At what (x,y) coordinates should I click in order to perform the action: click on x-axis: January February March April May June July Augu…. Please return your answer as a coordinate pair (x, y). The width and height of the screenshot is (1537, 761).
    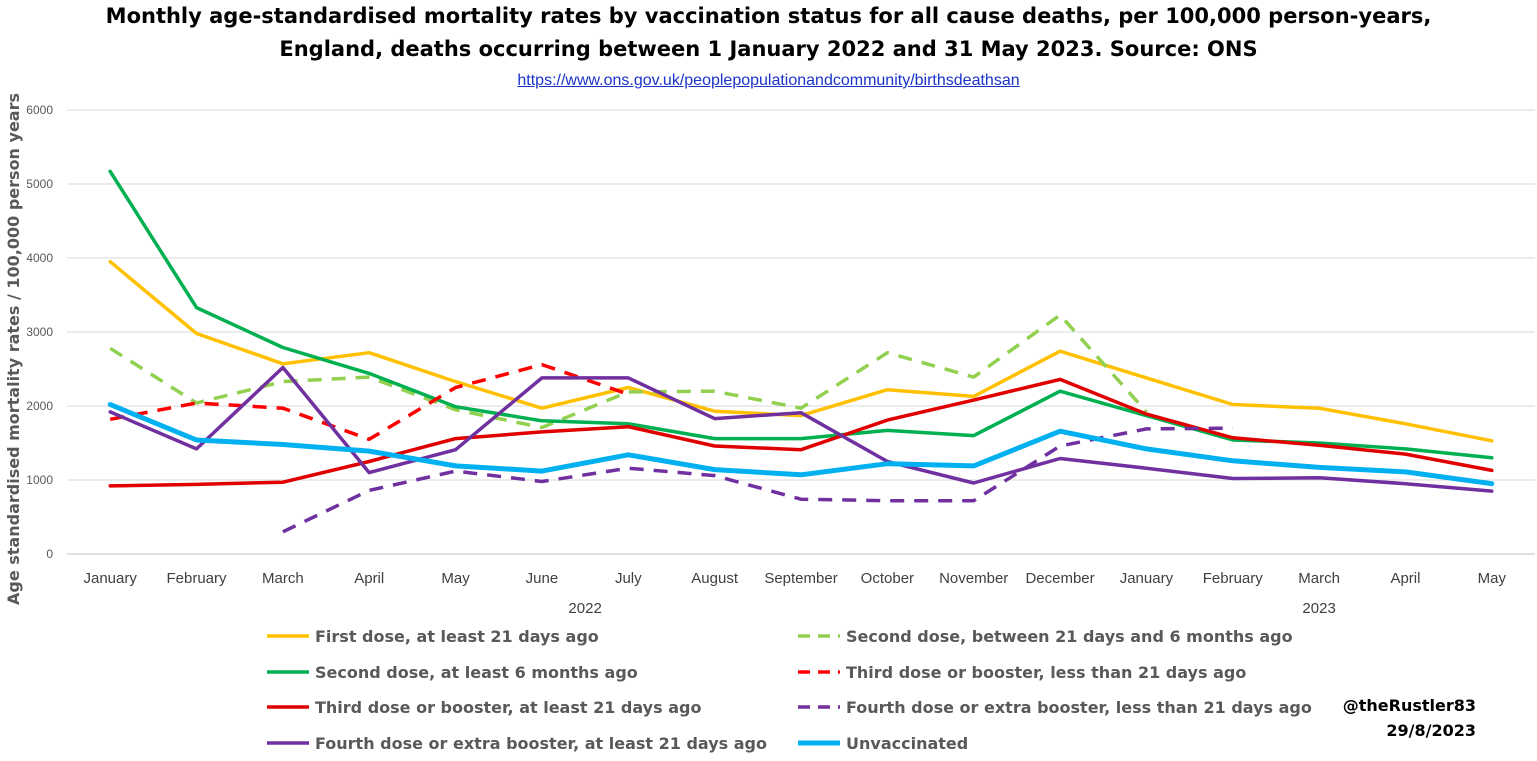
    Looking at the image, I should click on (794, 593).